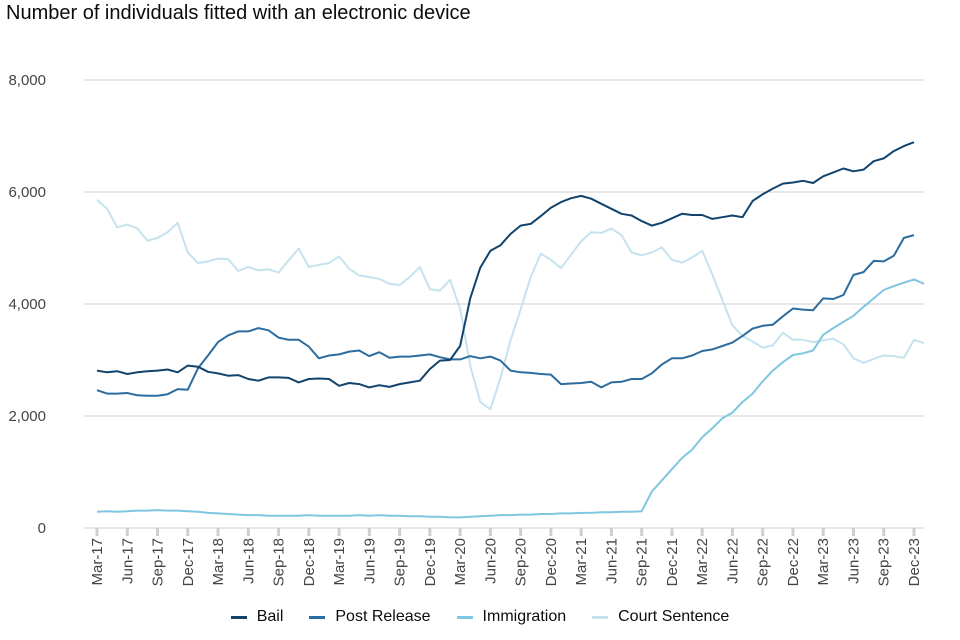 The image size is (960, 640). What do you see at coordinates (642, 562) in the screenshot?
I see `x-tick-label: Sep-21` at bounding box center [642, 562].